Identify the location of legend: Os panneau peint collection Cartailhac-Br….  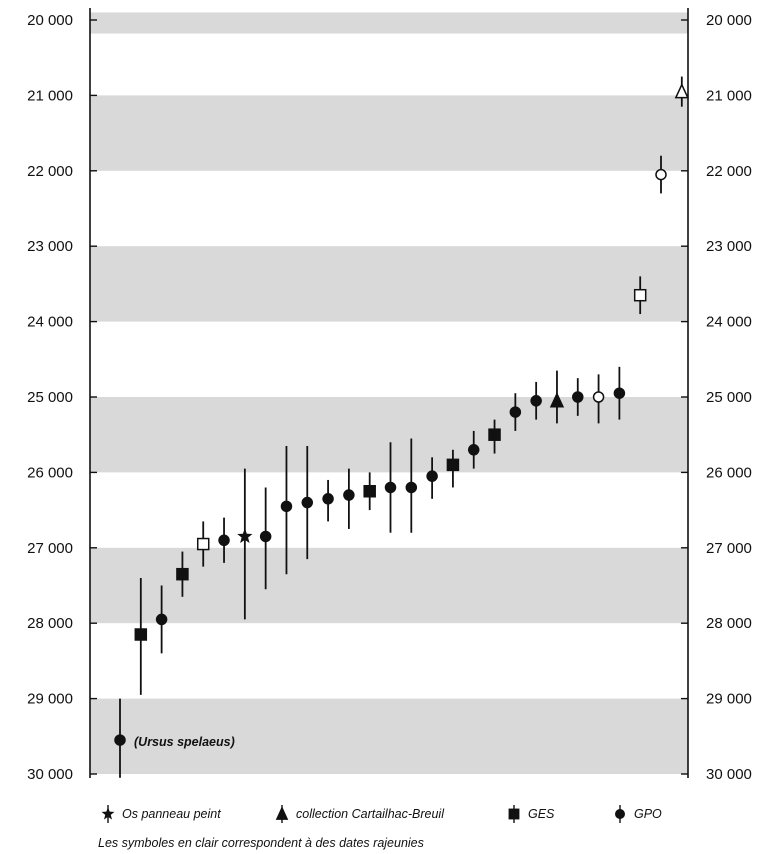
(381, 814).